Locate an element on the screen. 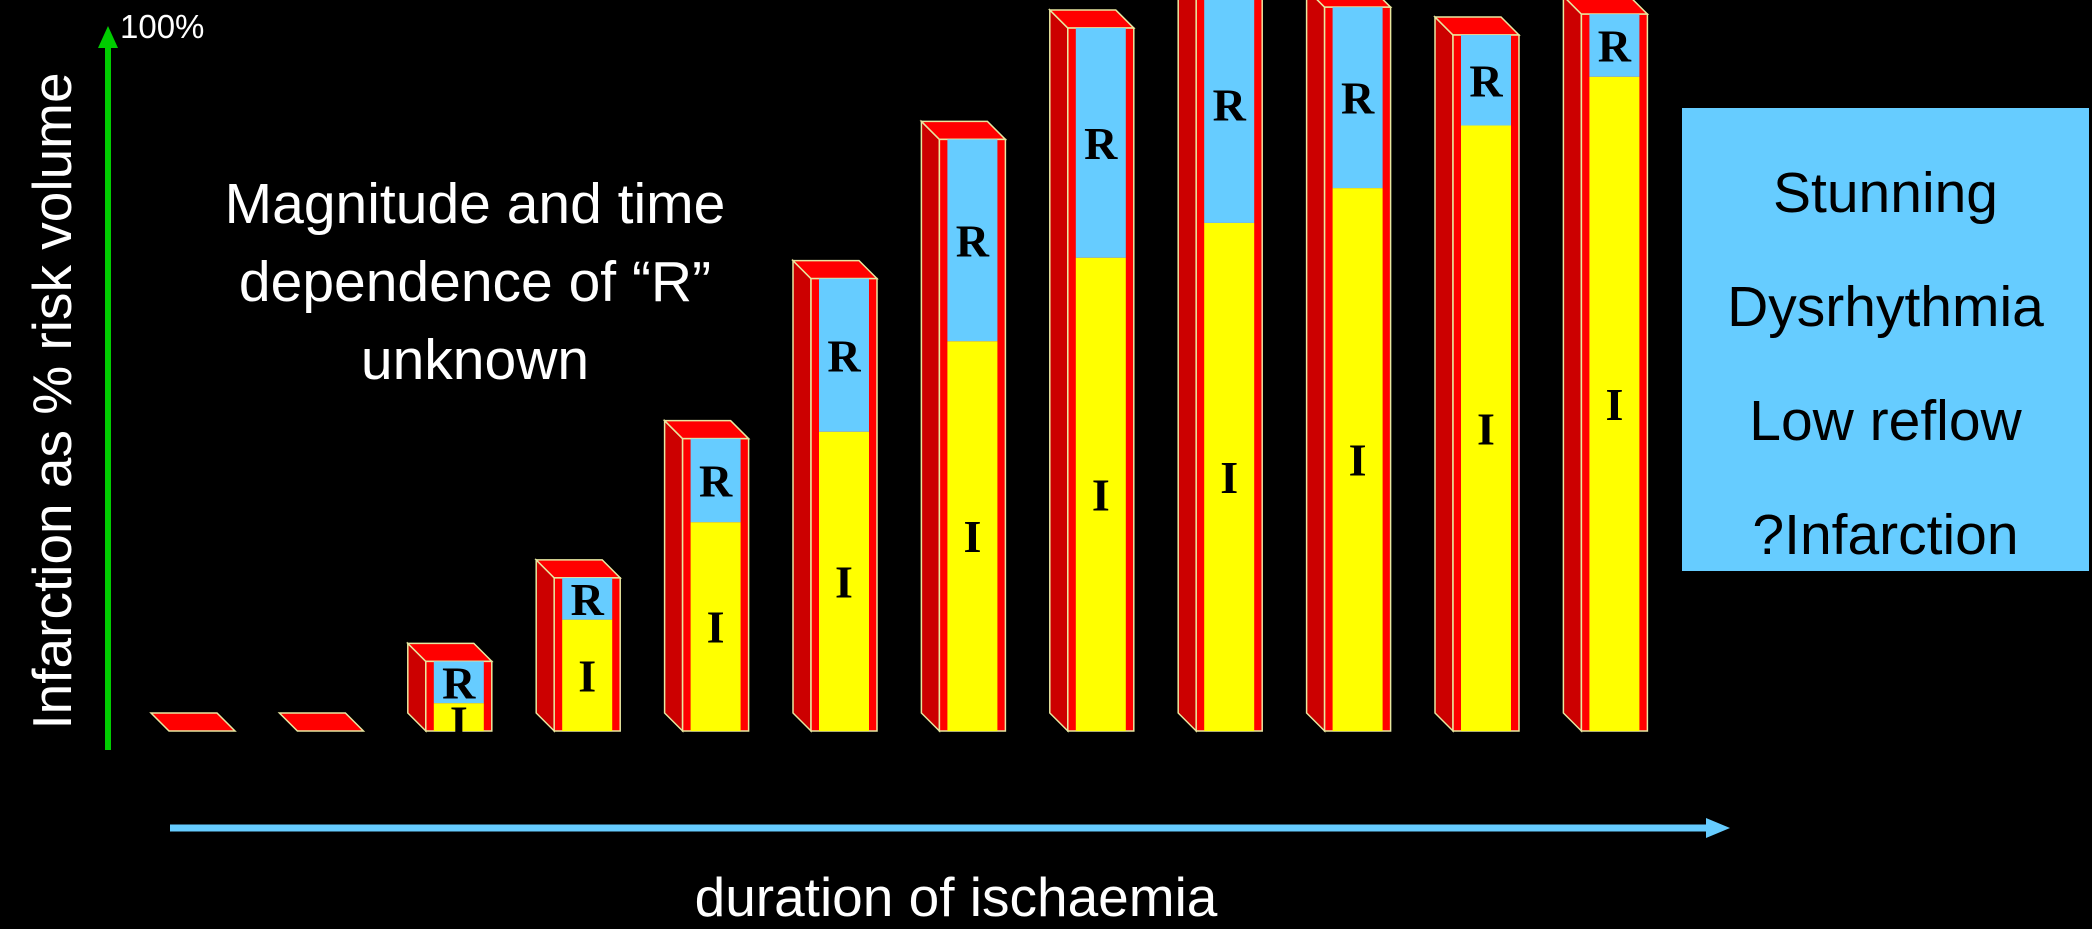 The image size is (2092, 929). legend-item: ?Infarction is located at coordinates (1885, 535).